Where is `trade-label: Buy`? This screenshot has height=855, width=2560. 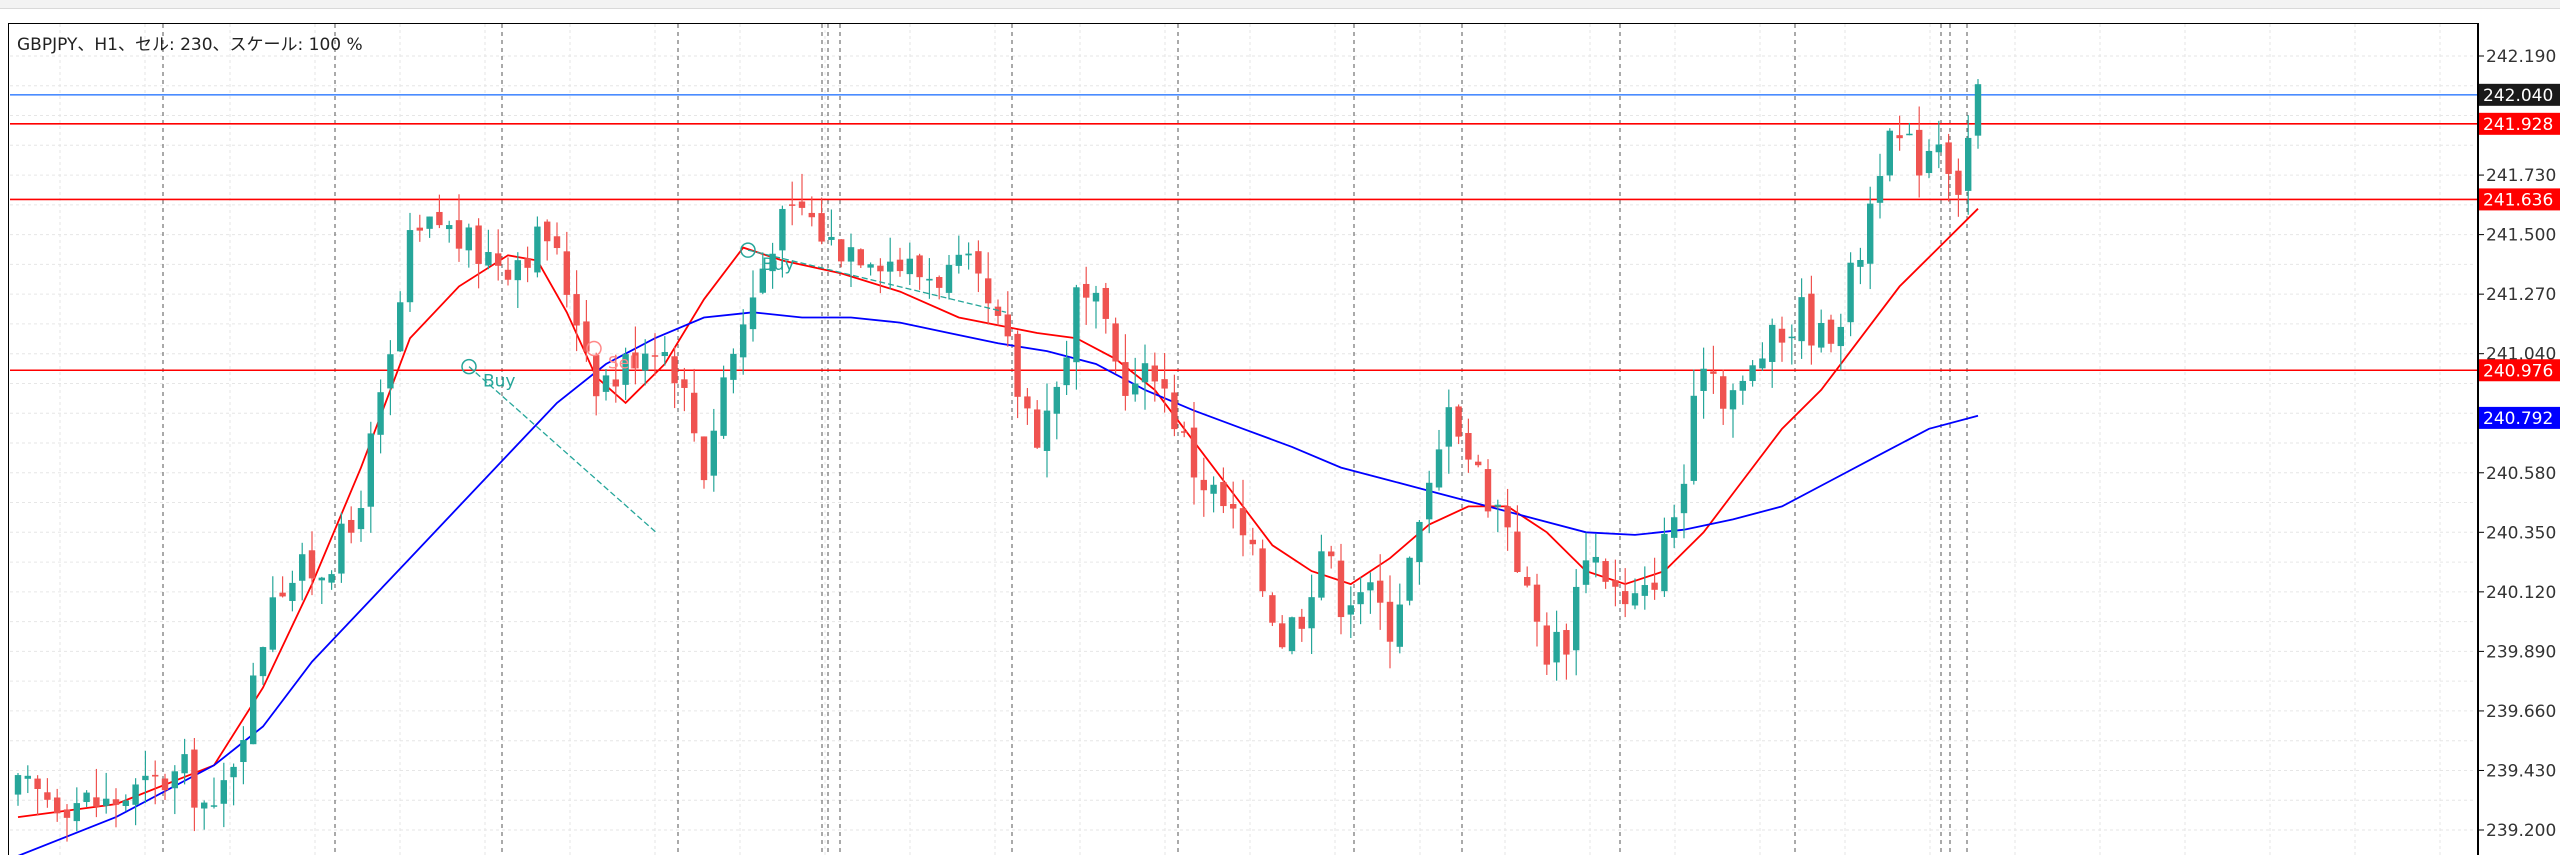 trade-label: Buy is located at coordinates (778, 265).